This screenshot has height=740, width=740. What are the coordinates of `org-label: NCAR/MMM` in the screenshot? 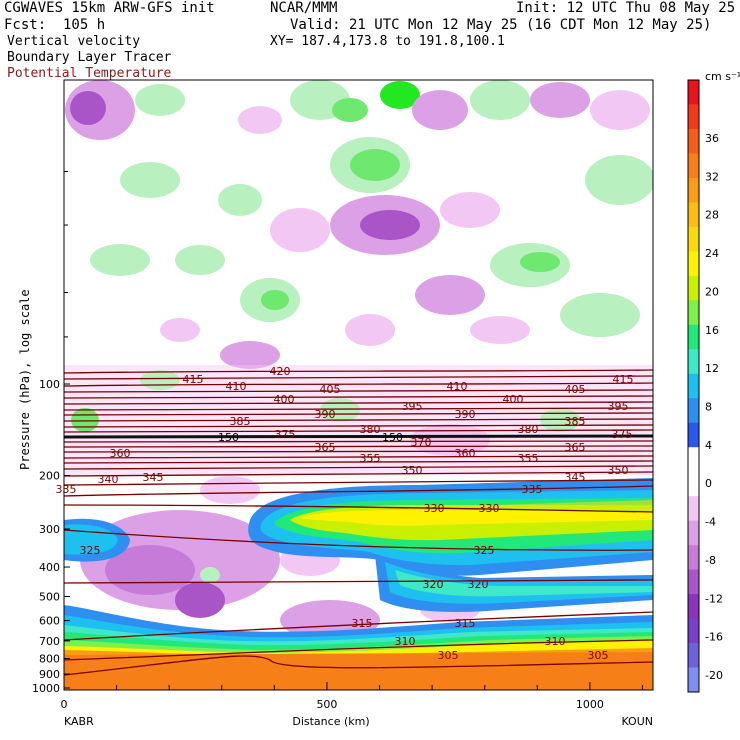 It's located at (304, 8).